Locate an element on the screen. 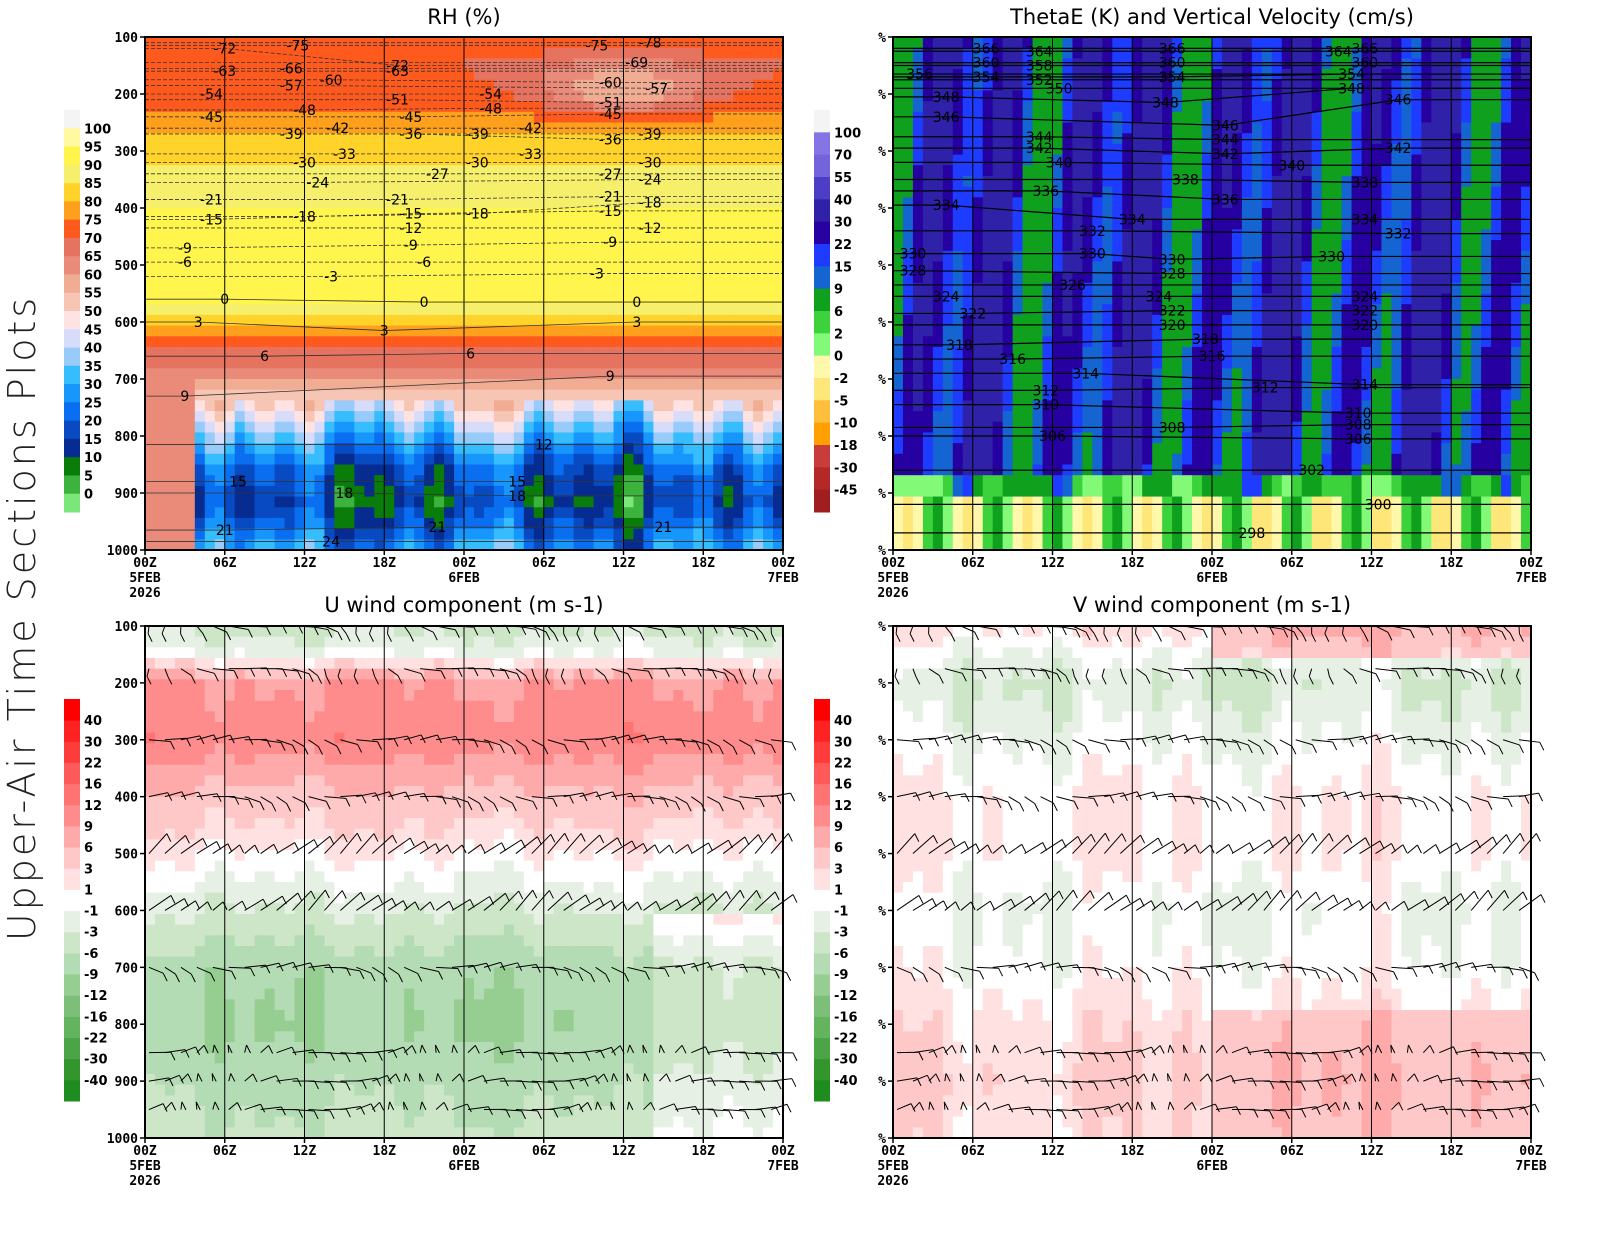  contour-line is located at coordinates (464, 275).